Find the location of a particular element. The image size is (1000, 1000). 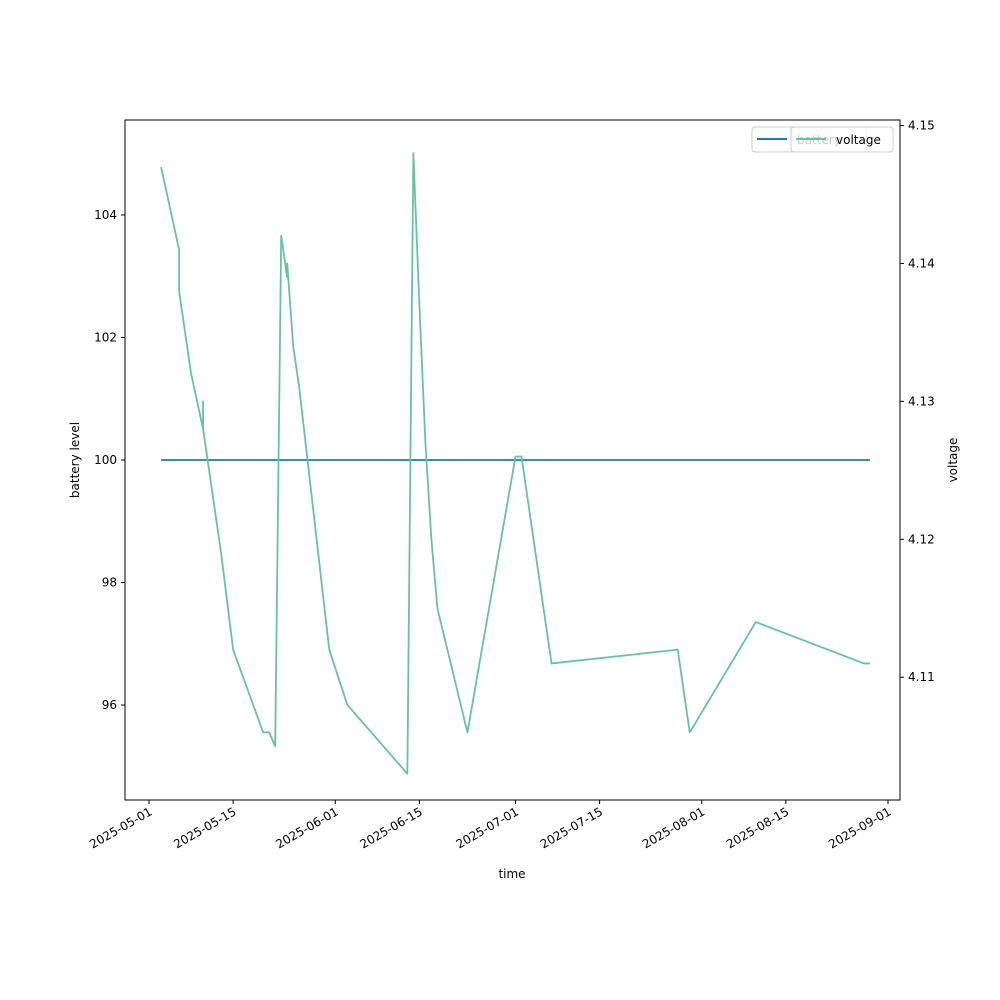

legend-right-frame is located at coordinates (842, 139).